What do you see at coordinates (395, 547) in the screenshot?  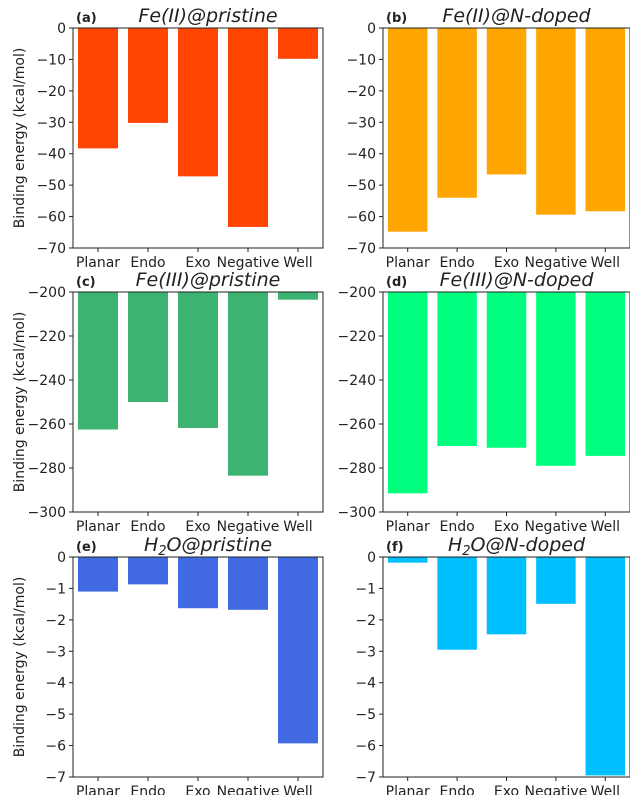 I see `panel-letter: (f)` at bounding box center [395, 547].